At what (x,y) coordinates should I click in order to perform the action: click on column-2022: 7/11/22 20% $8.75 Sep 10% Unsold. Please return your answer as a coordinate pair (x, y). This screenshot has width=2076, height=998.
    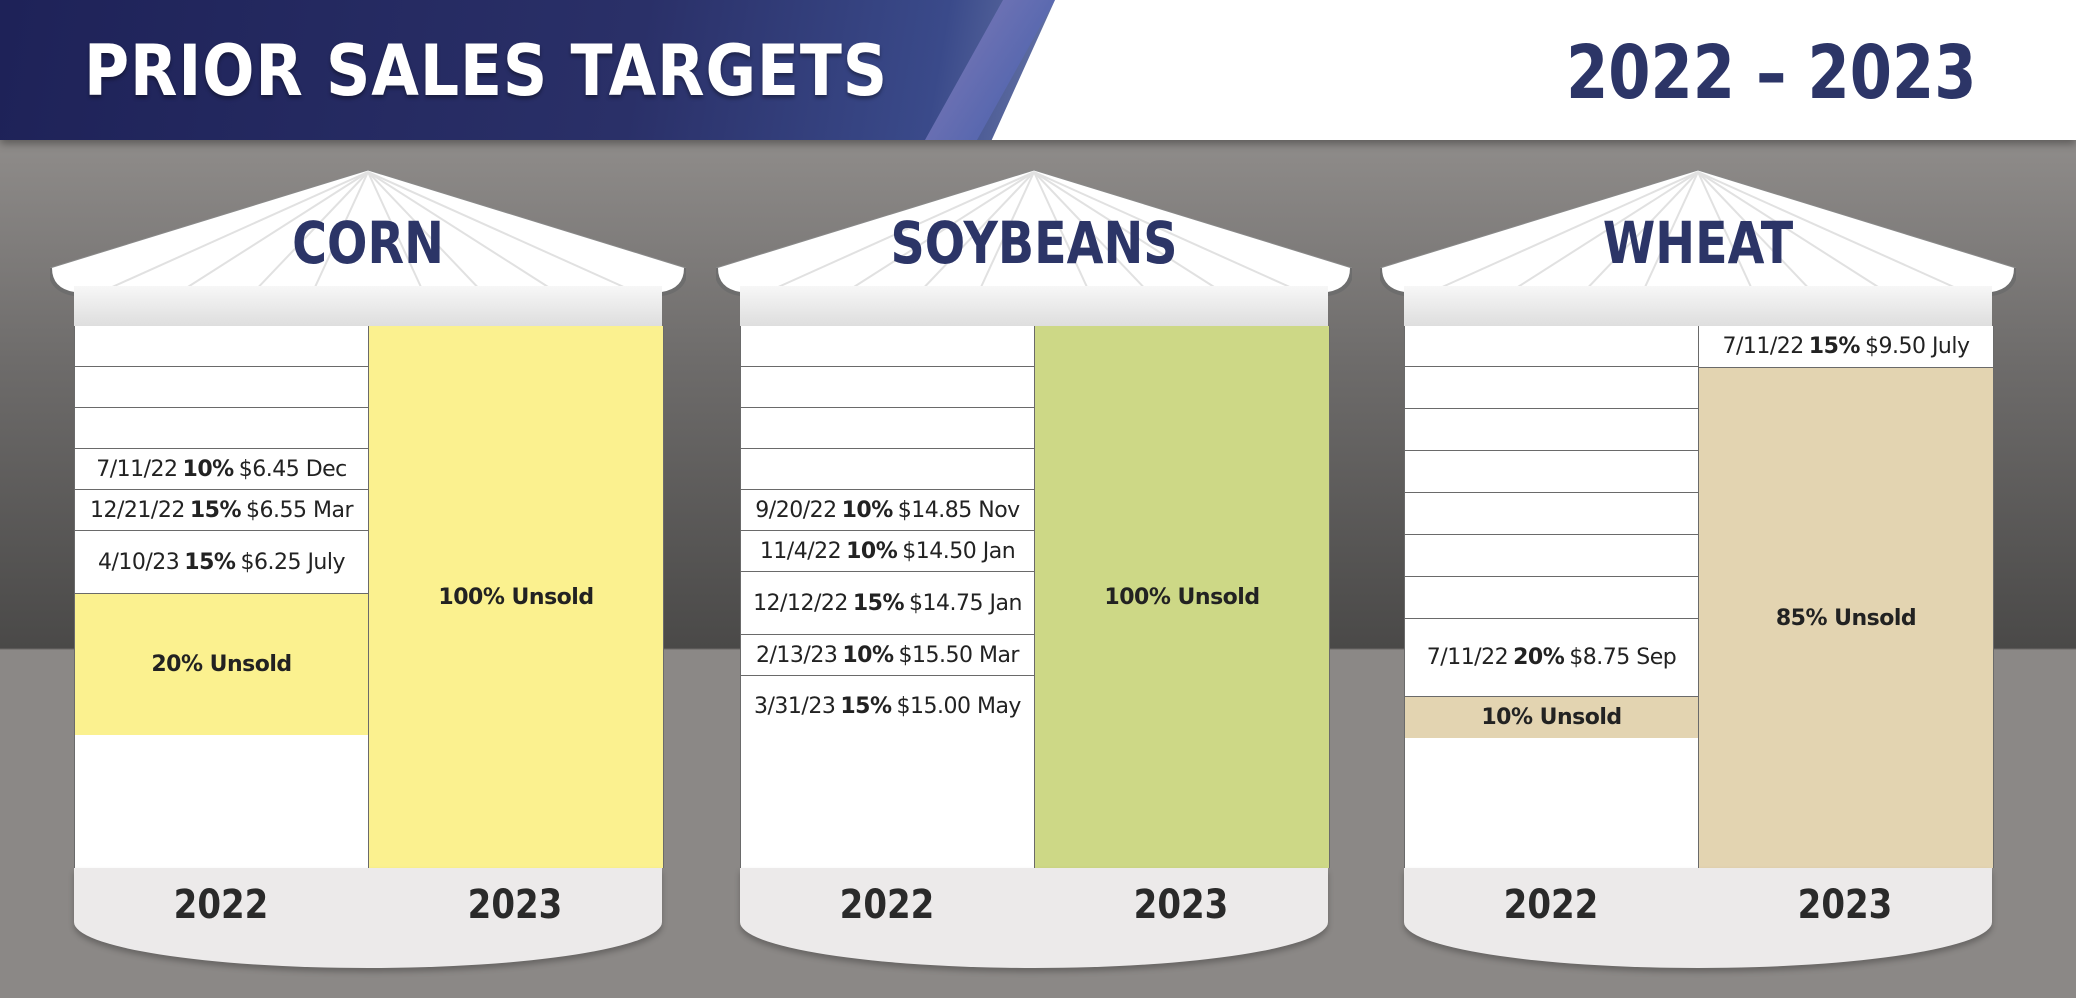
    Looking at the image, I should click on (1552, 597).